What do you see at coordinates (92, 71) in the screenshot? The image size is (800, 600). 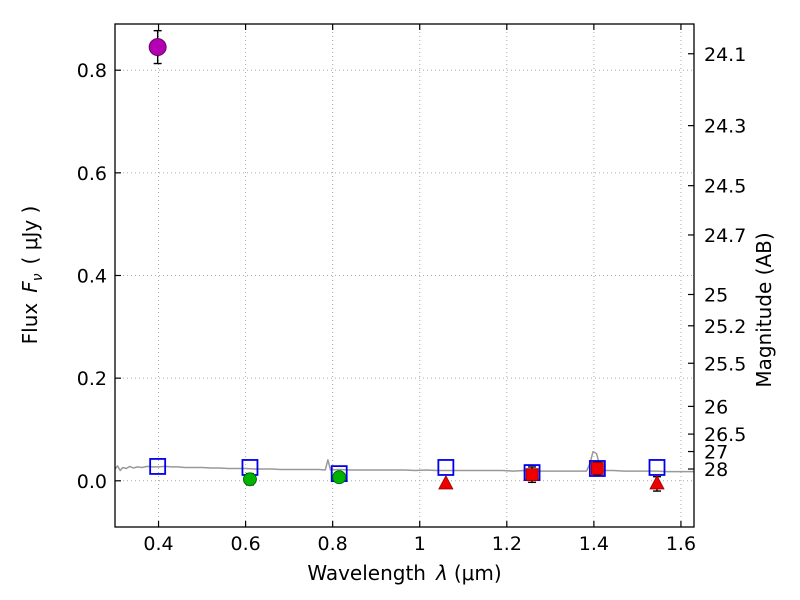 I see `flux-tick-label: 0.8` at bounding box center [92, 71].